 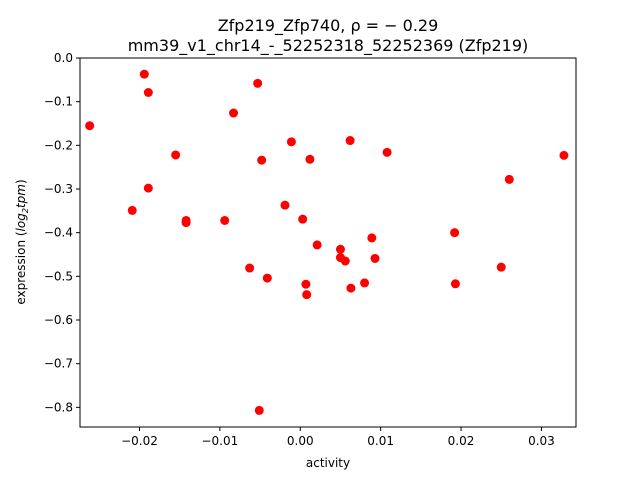 What do you see at coordinates (541, 441) in the screenshot?
I see `x-tick-label: 0.03` at bounding box center [541, 441].